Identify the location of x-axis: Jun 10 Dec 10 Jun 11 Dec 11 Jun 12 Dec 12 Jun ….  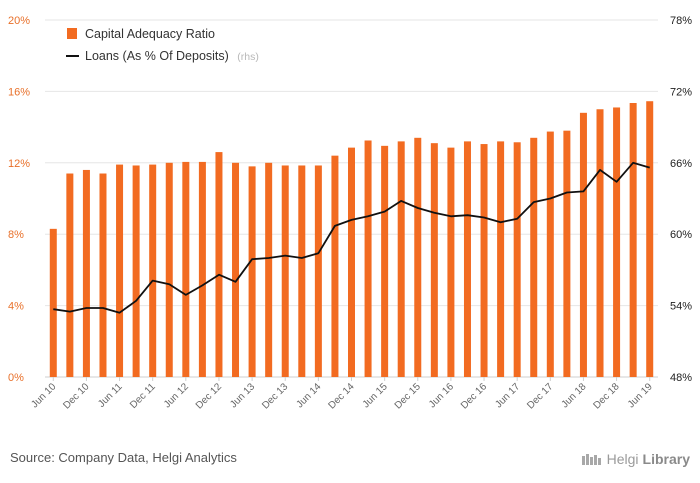
(342, 394).